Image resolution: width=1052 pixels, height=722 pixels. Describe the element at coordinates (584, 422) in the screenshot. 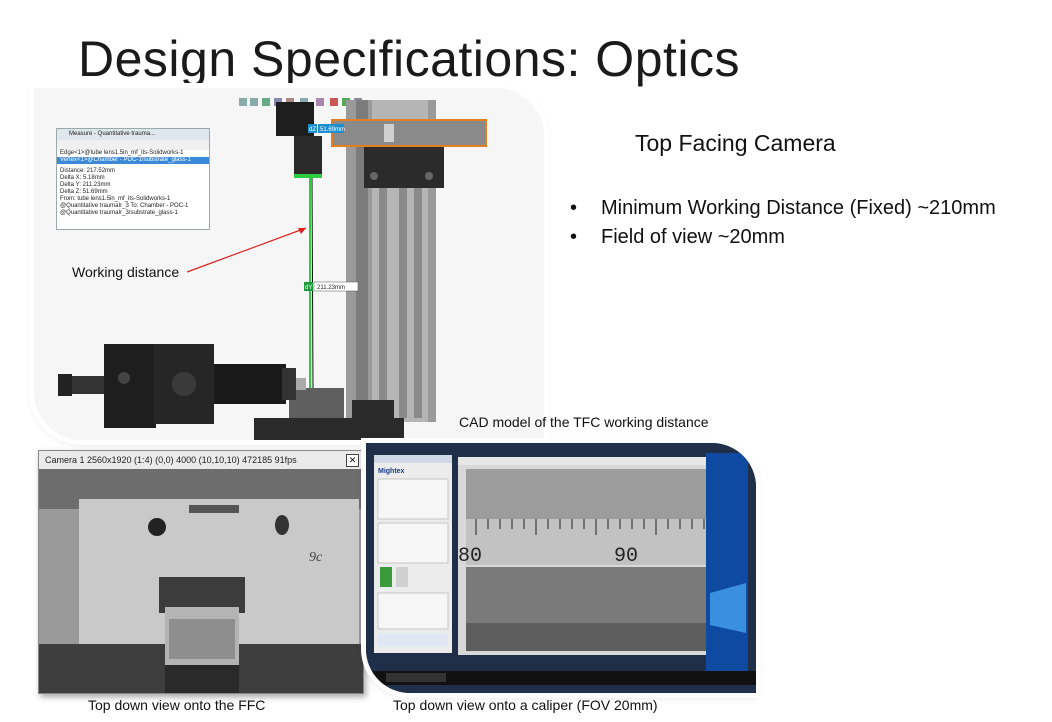

I see `cad-caption: CAD model of the TFC working distance` at that location.